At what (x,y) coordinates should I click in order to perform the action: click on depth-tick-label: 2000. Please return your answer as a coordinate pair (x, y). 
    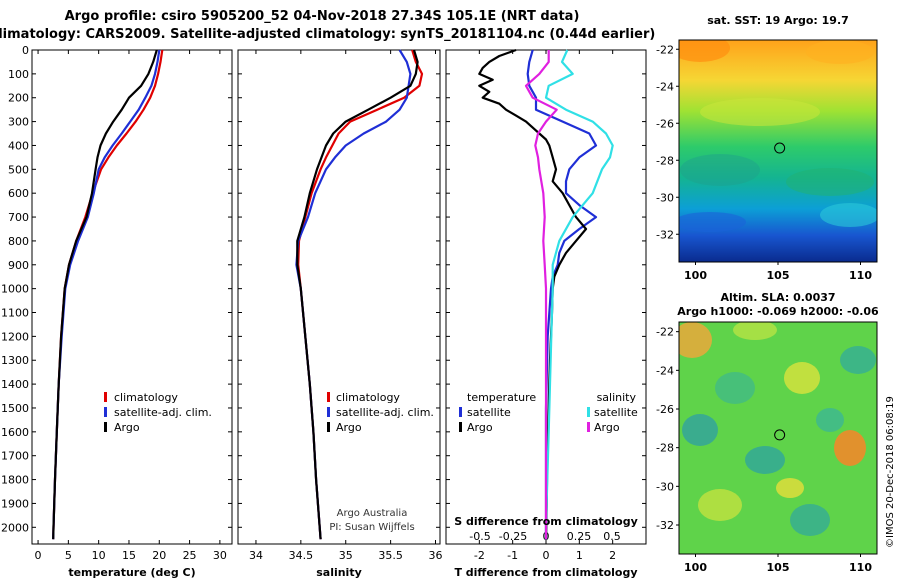
    Looking at the image, I should click on (15, 527).